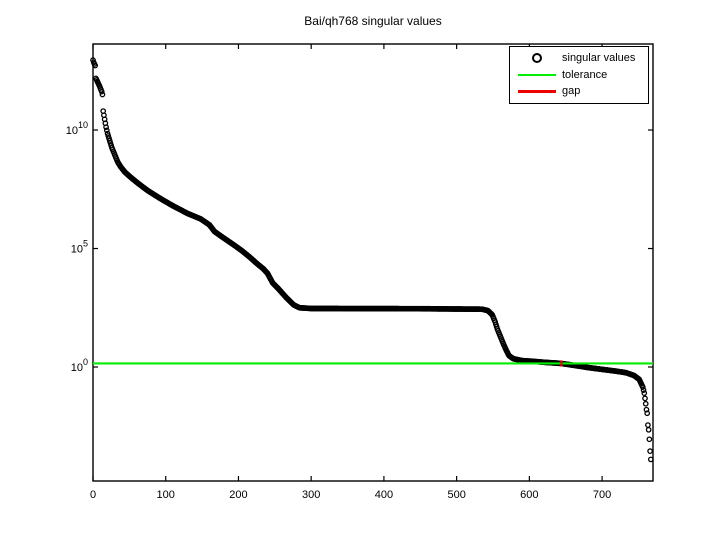 This screenshot has height=540, width=720. Describe the element at coordinates (311, 495) in the screenshot. I see `x-tick-label: 300` at that location.